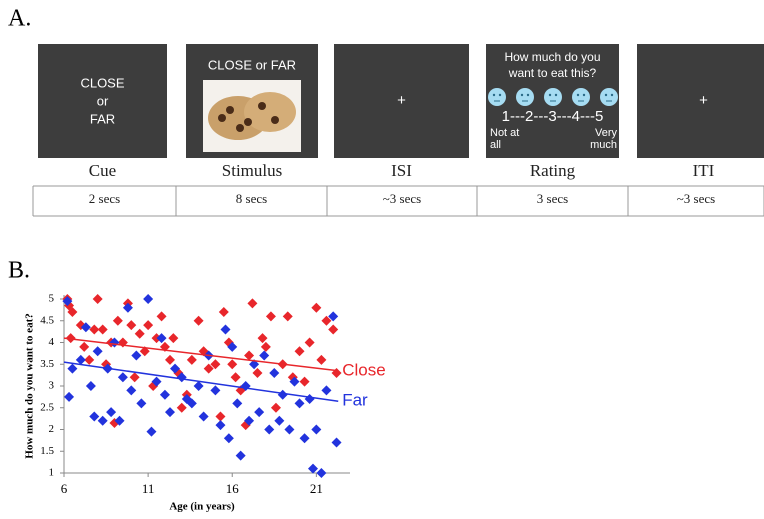 Image resolution: width=764 pixels, height=519 pixels. Describe the element at coordinates (606, 133) in the screenshot. I see `rating-anchor: Very` at that location.